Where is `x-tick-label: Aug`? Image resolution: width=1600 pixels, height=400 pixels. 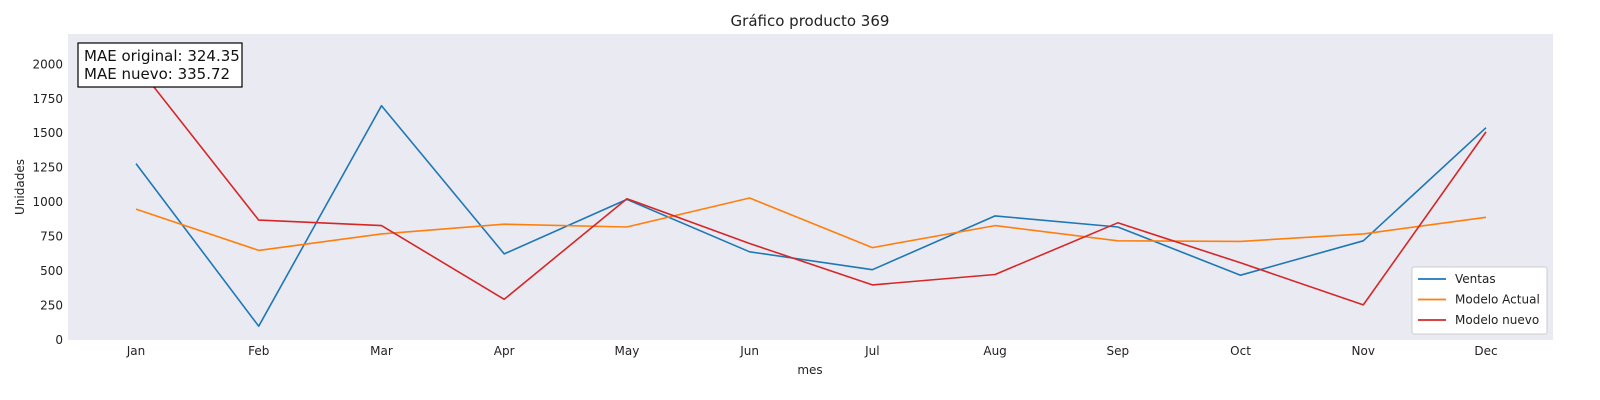
x-tick-label: Aug is located at coordinates (994, 351).